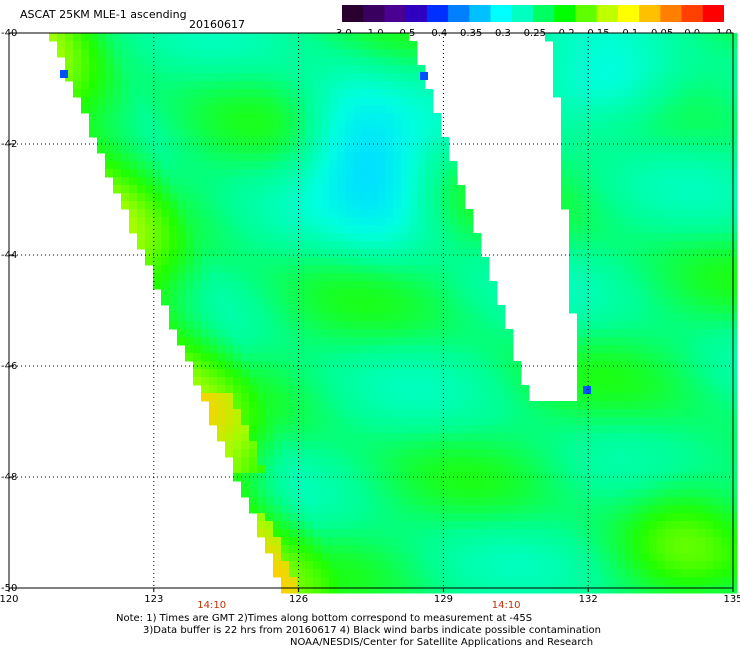 This screenshot has width=740, height=650. I want to click on colorbar-swatch, so click(565, 13).